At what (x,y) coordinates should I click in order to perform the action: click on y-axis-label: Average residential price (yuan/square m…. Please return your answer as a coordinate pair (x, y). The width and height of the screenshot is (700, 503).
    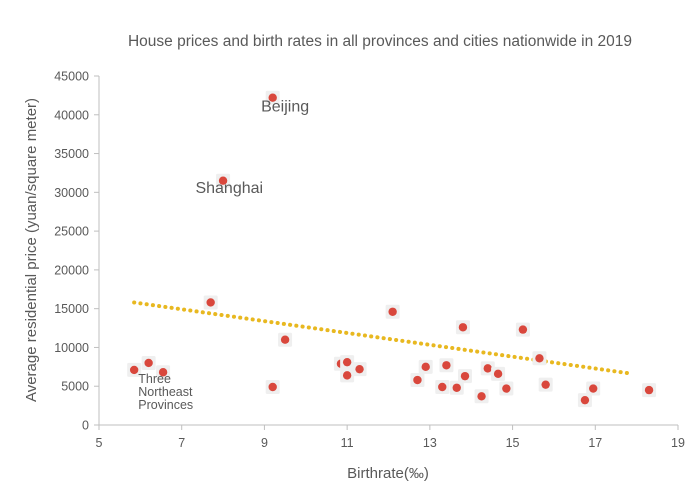
    Looking at the image, I should click on (31, 250).